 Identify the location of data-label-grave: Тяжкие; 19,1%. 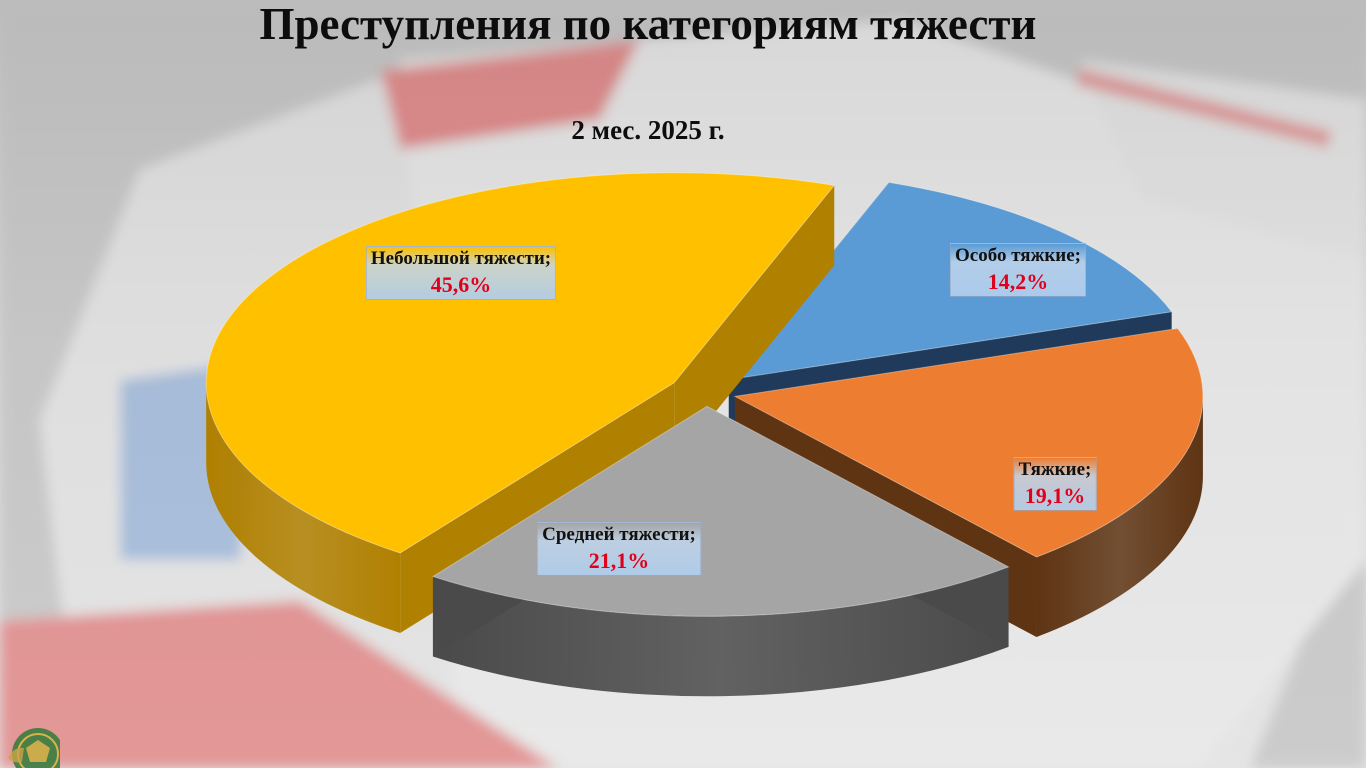
(1055, 484).